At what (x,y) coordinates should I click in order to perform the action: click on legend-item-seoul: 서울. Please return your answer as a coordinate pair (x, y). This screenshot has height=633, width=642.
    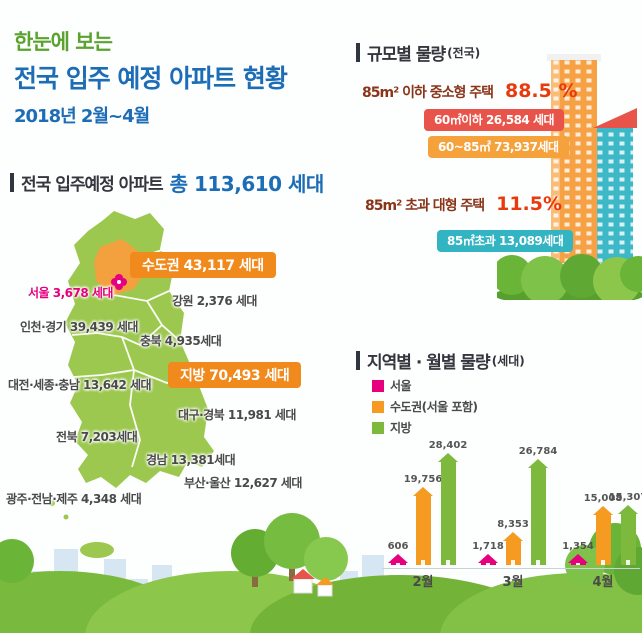
    Looking at the image, I should click on (424, 385).